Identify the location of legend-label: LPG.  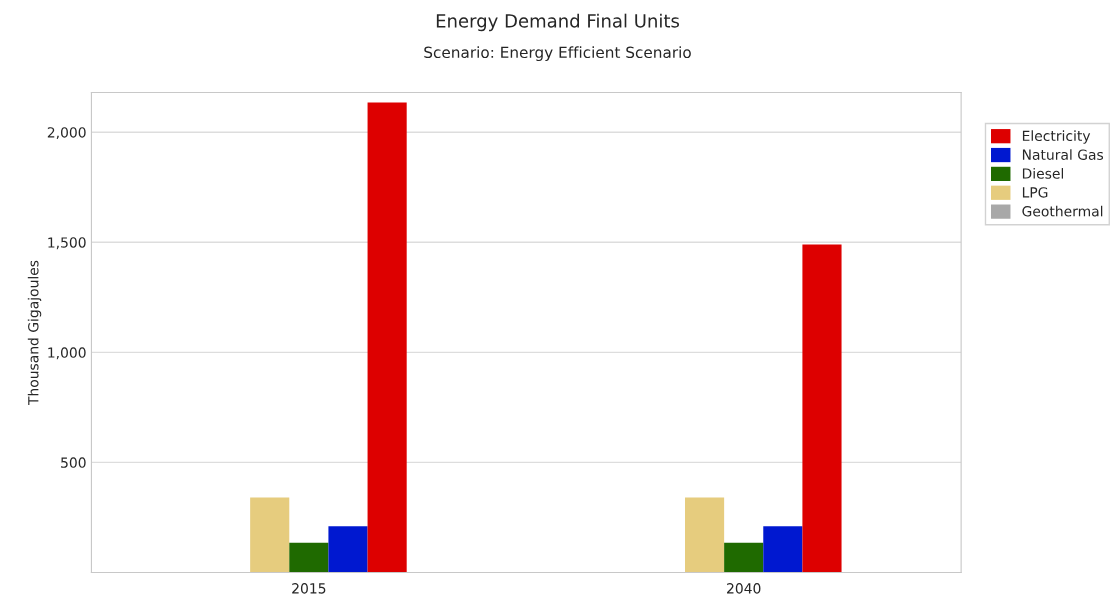
(1035, 192).